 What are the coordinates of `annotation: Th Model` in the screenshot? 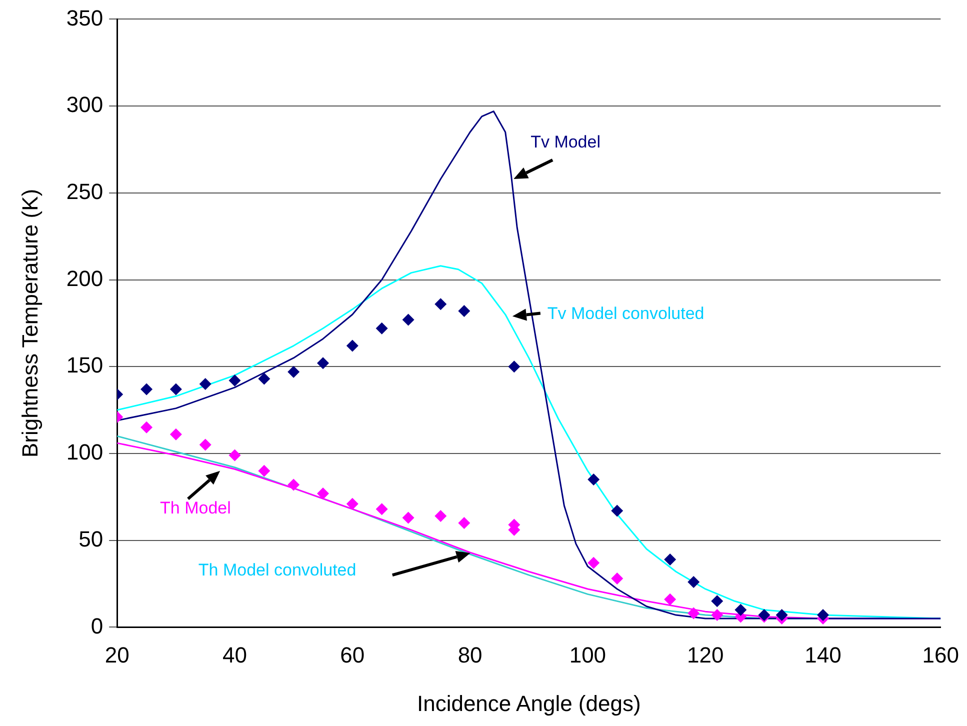 It's located at (195, 508).